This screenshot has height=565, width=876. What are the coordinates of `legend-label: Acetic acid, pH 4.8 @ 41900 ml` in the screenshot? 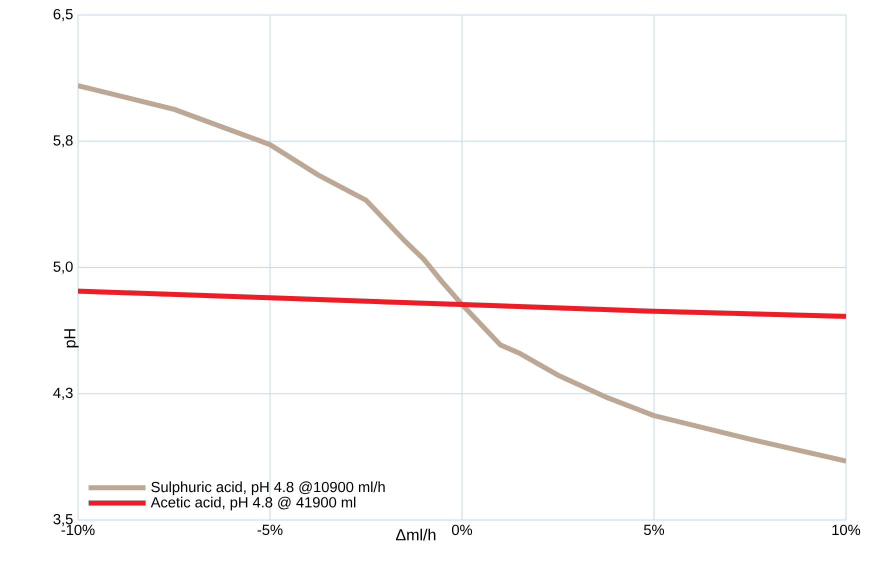 It's located at (253, 503).